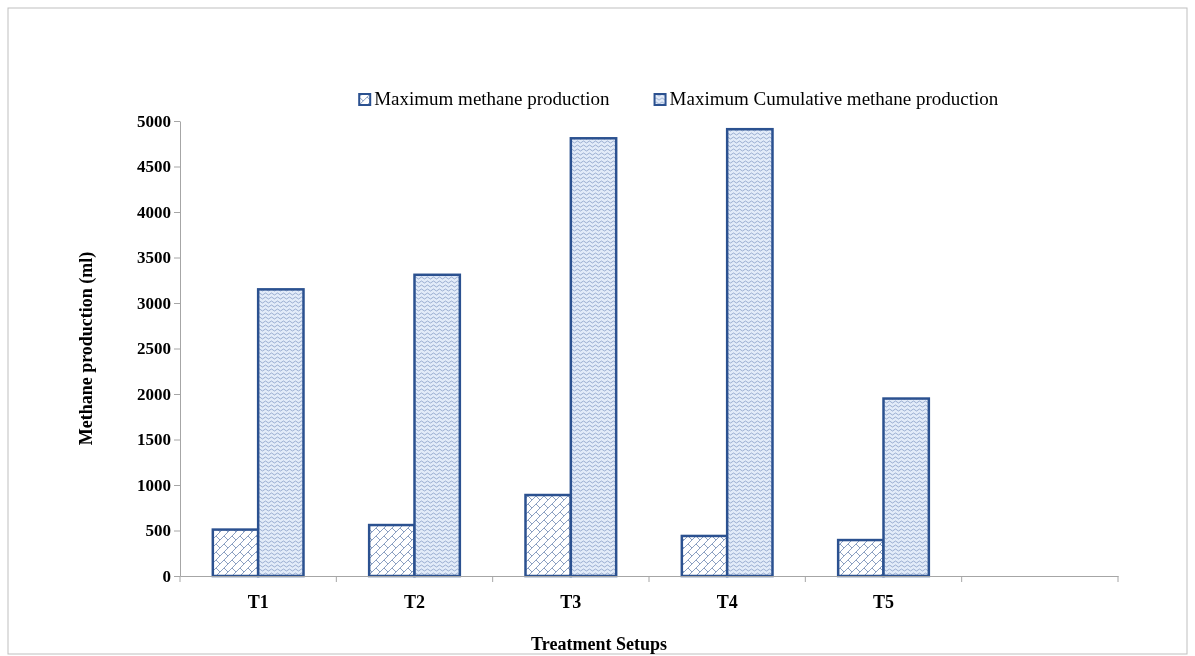 This screenshot has height=656, width=1195. Describe the element at coordinates (492, 98) in the screenshot. I see `legend-label: Maximum methane production` at that location.